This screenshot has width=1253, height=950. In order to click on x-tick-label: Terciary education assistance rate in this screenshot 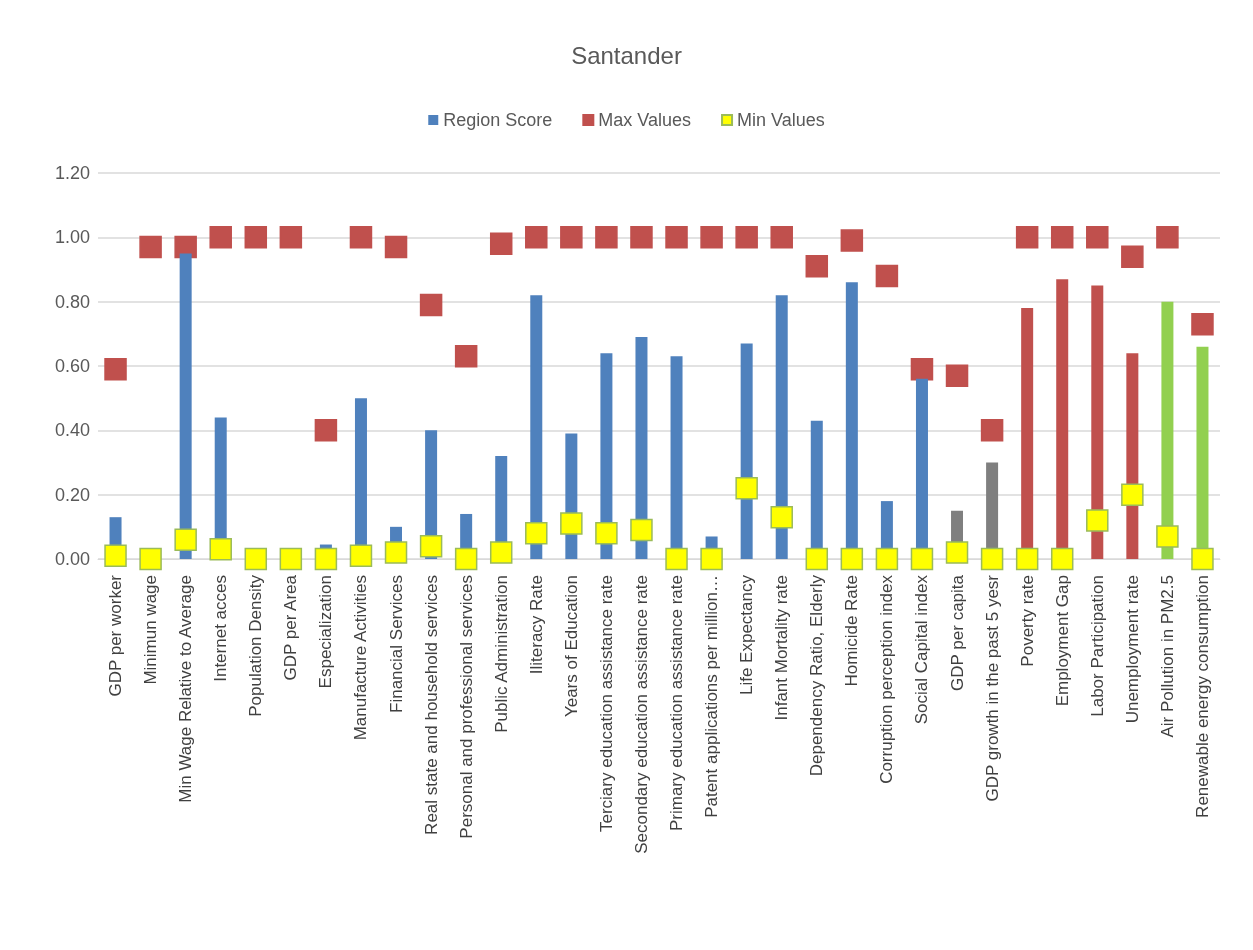, I will do `click(606, 704)`.